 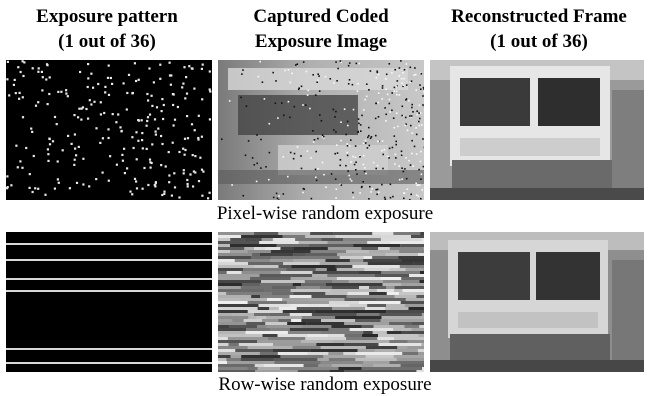 What do you see at coordinates (107, 29) in the screenshot?
I see `column-header-exposure-pattern: Exposure pattern (1 out of 36)` at bounding box center [107, 29].